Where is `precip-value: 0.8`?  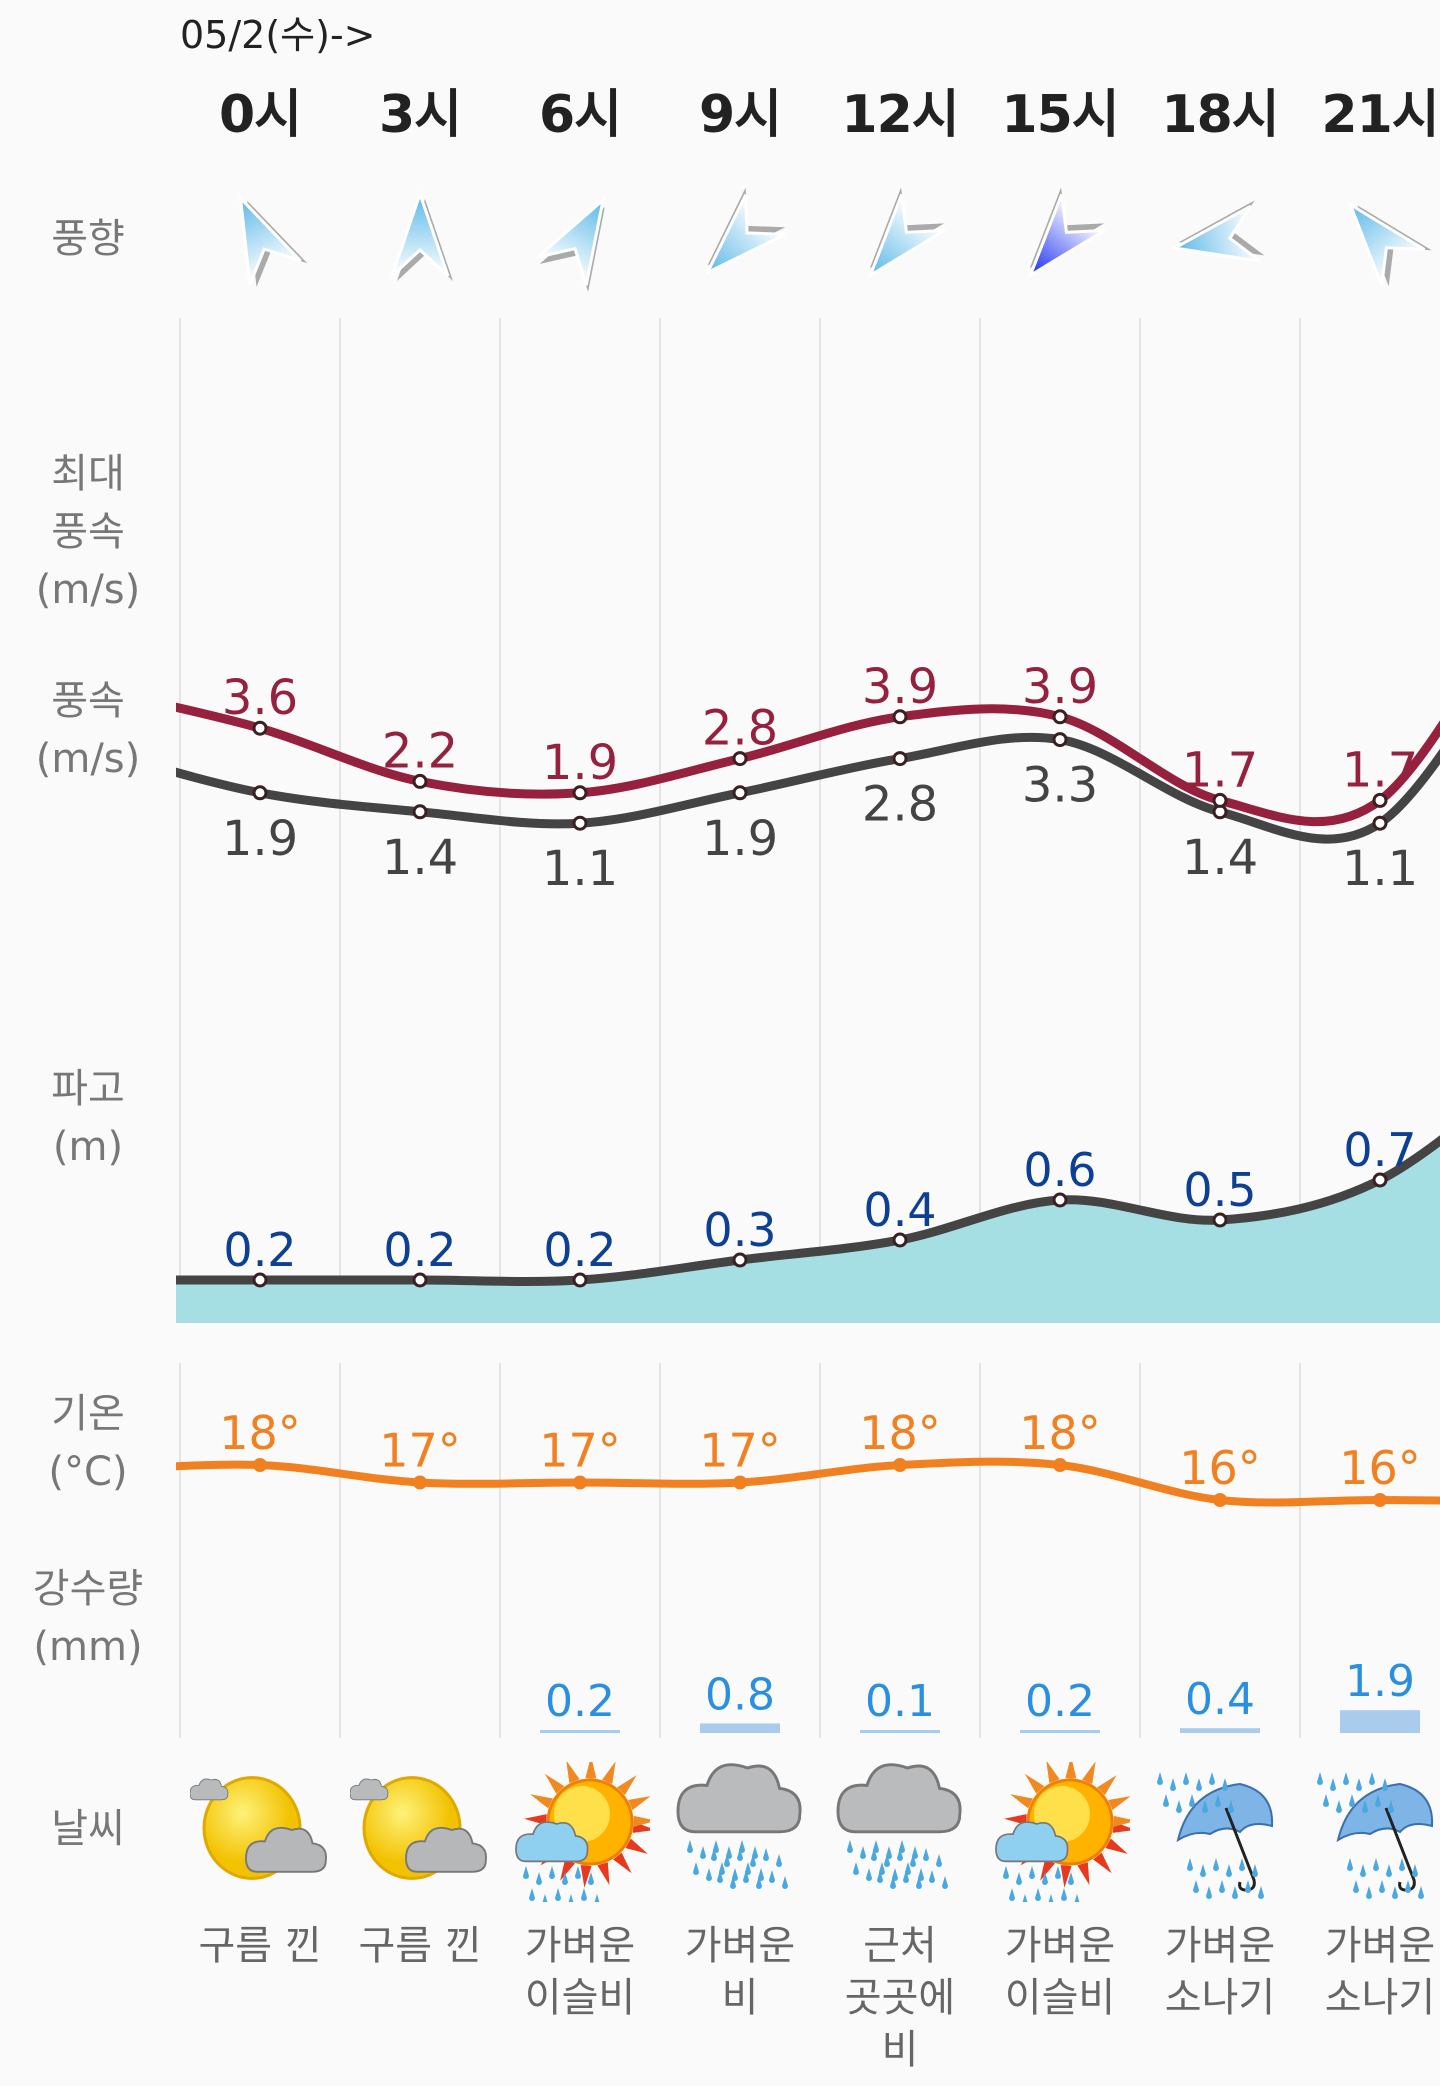
precip-value: 0.8 is located at coordinates (740, 1694).